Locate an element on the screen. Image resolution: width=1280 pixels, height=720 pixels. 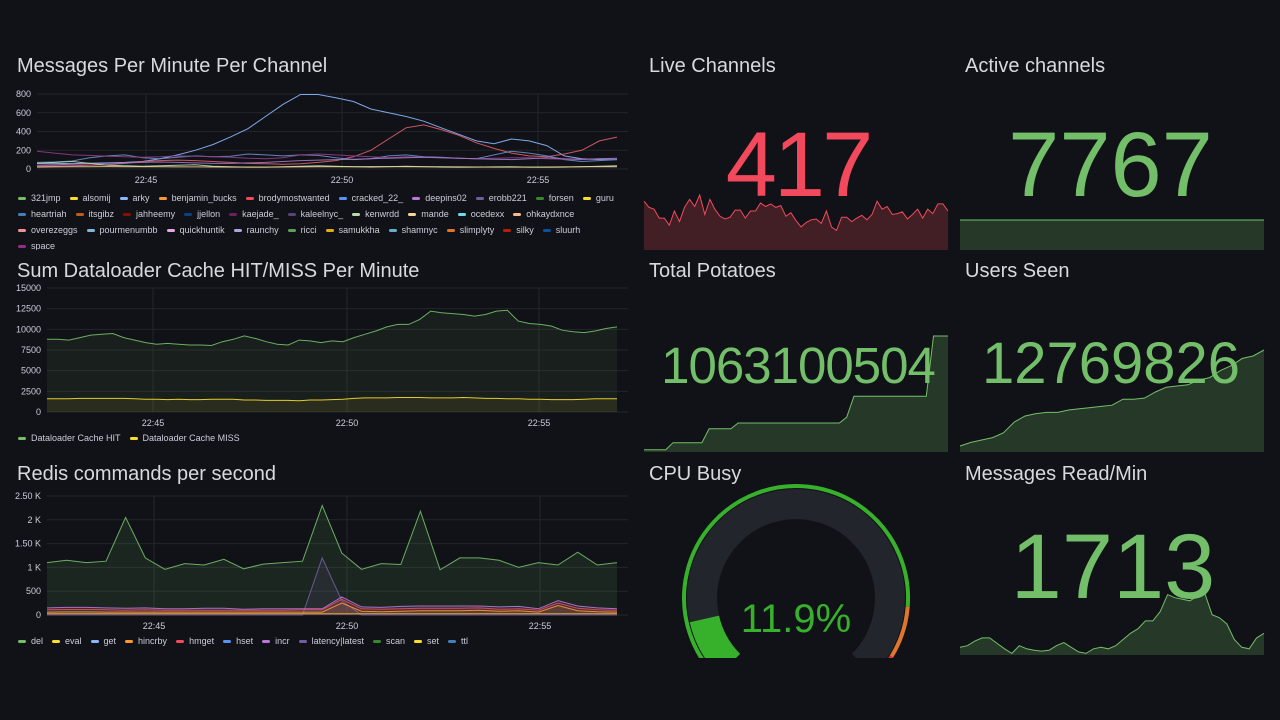
legend-label: cracked_22_ is located at coordinates (377, 198).